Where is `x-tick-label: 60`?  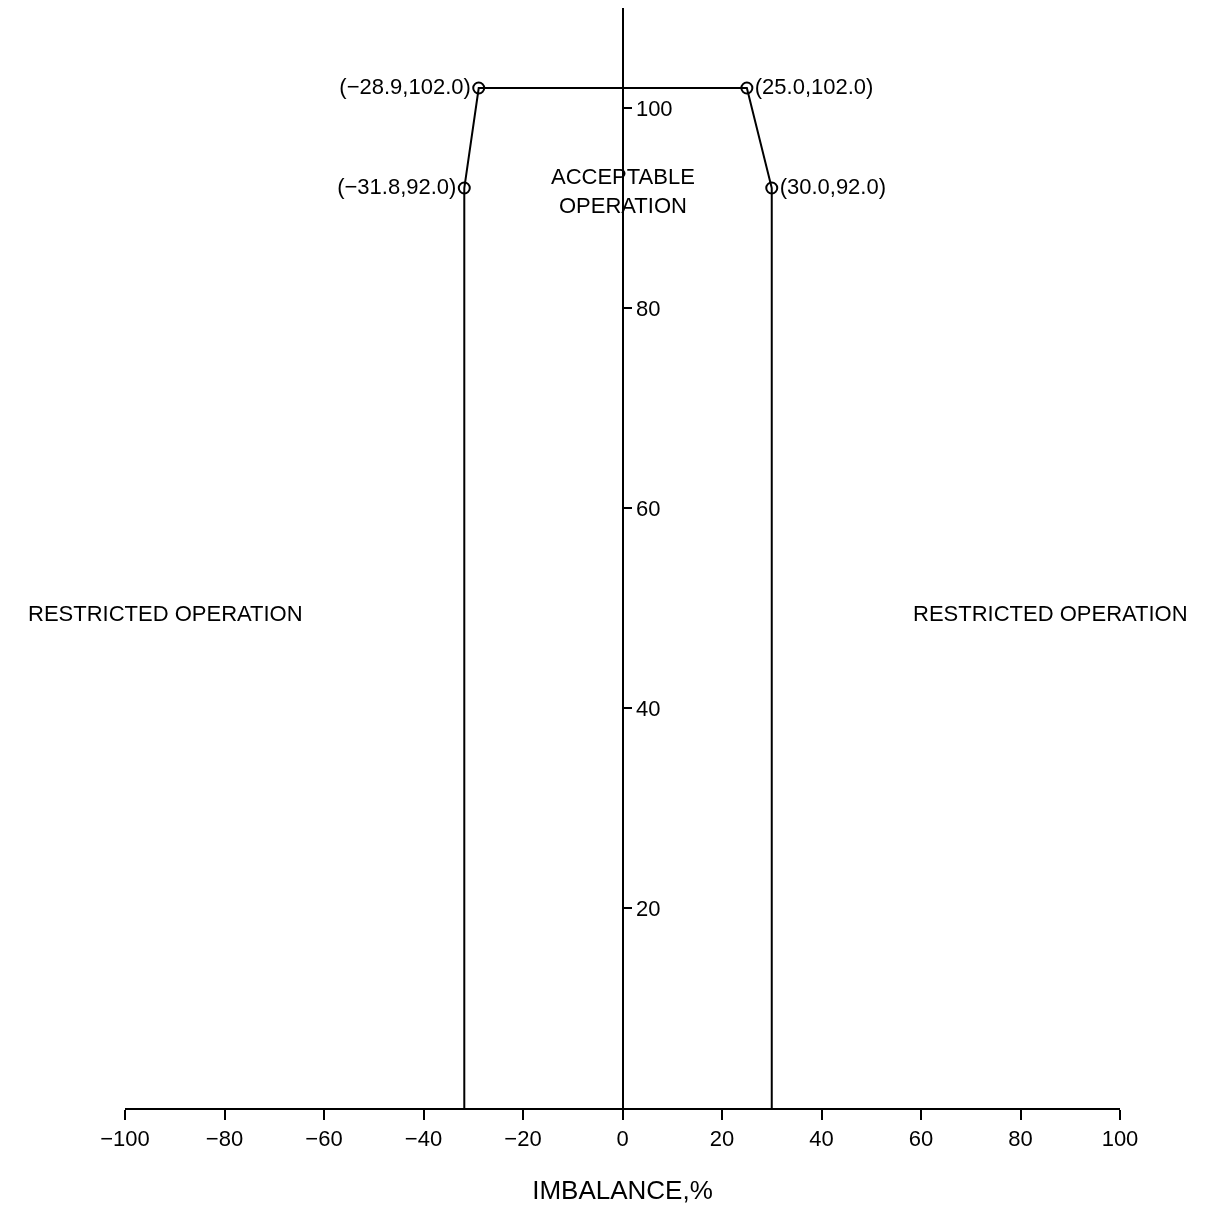
x-tick-label: 60 is located at coordinates (921, 1139).